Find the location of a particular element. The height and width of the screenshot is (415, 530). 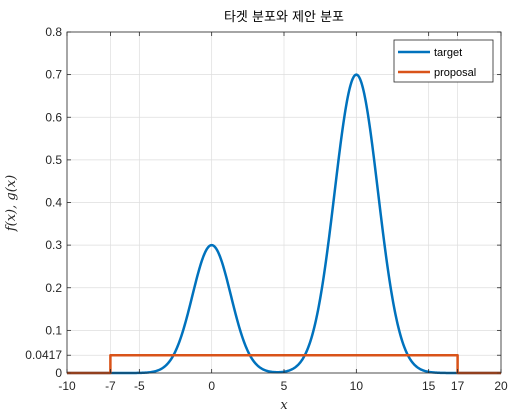

y-tick-label: 0.5 is located at coordinates (53, 160).